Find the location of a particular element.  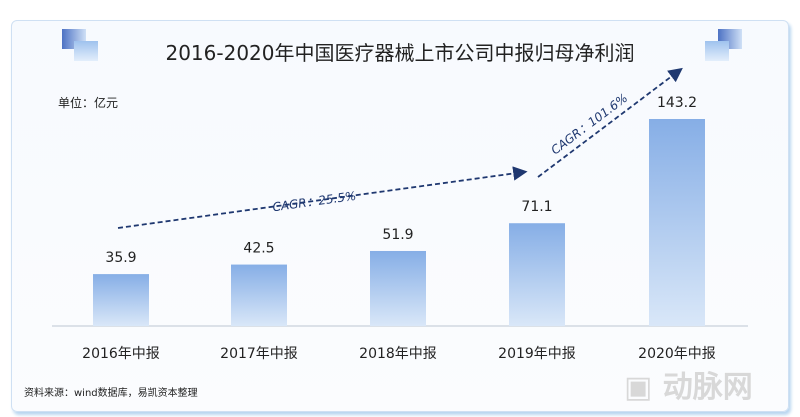

cagr-label-1: CAGR：25.5% is located at coordinates (314, 202).